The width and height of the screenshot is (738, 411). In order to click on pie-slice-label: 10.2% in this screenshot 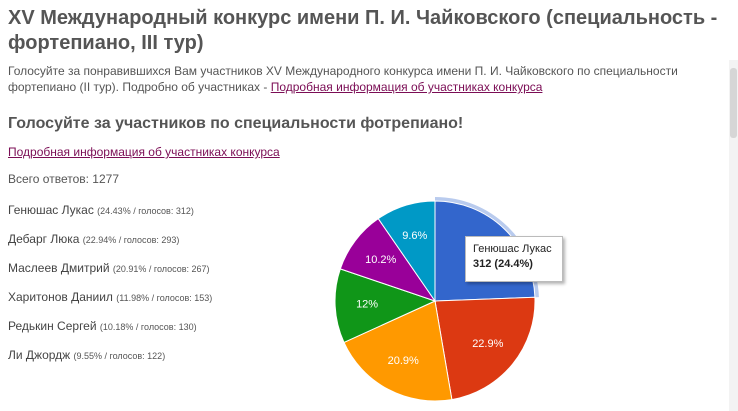, I will do `click(380, 260)`.